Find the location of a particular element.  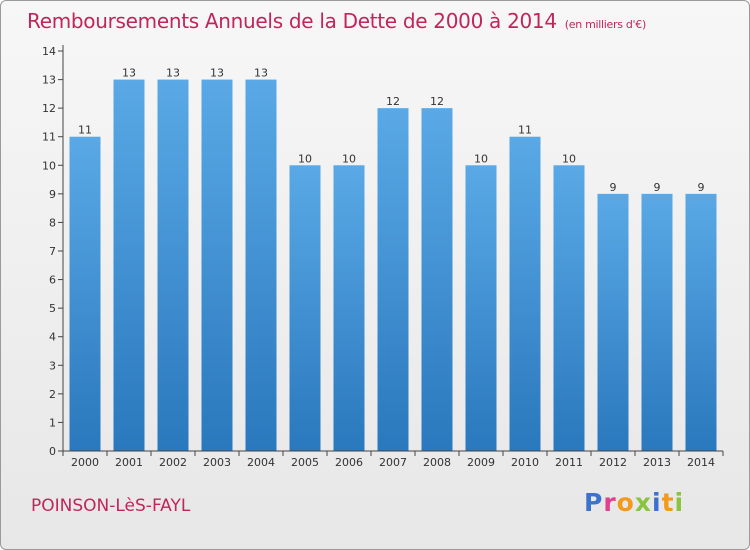

logo-letter: P is located at coordinates (594, 502).